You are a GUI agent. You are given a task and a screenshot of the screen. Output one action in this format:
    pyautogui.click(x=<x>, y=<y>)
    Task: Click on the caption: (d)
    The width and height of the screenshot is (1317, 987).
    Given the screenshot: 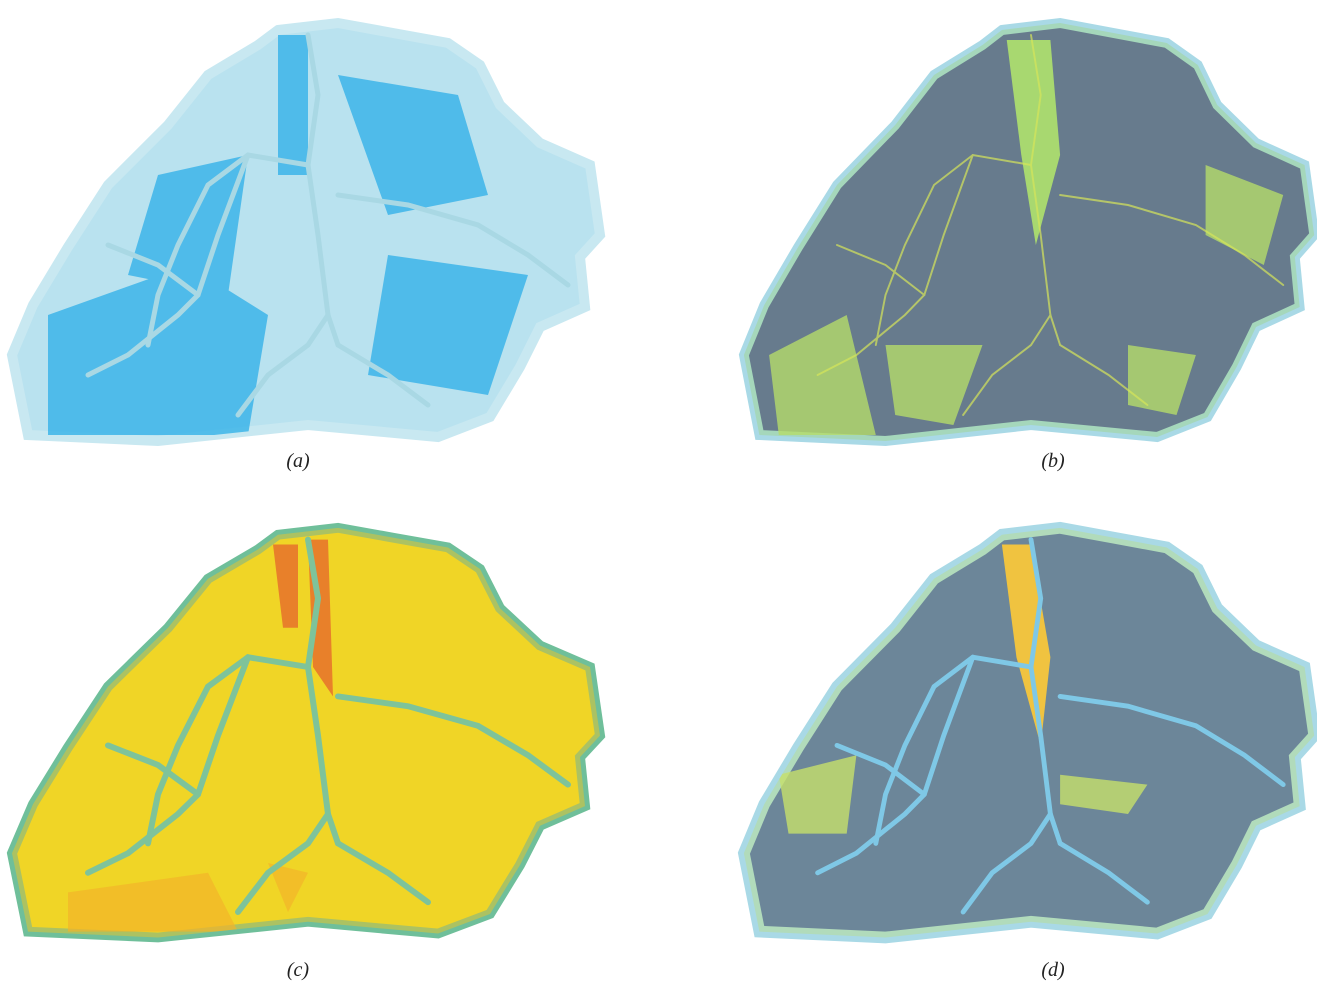 What is the action you would take?
    pyautogui.click(x=1053, y=970)
    